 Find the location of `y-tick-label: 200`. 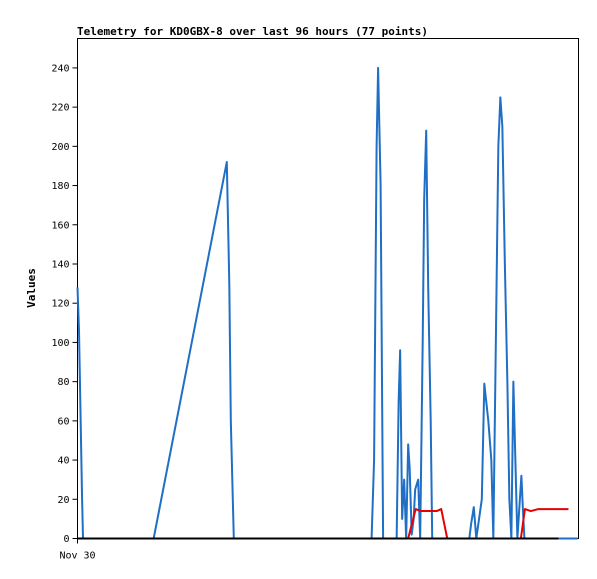

y-tick-label: 200 is located at coordinates (60, 147).